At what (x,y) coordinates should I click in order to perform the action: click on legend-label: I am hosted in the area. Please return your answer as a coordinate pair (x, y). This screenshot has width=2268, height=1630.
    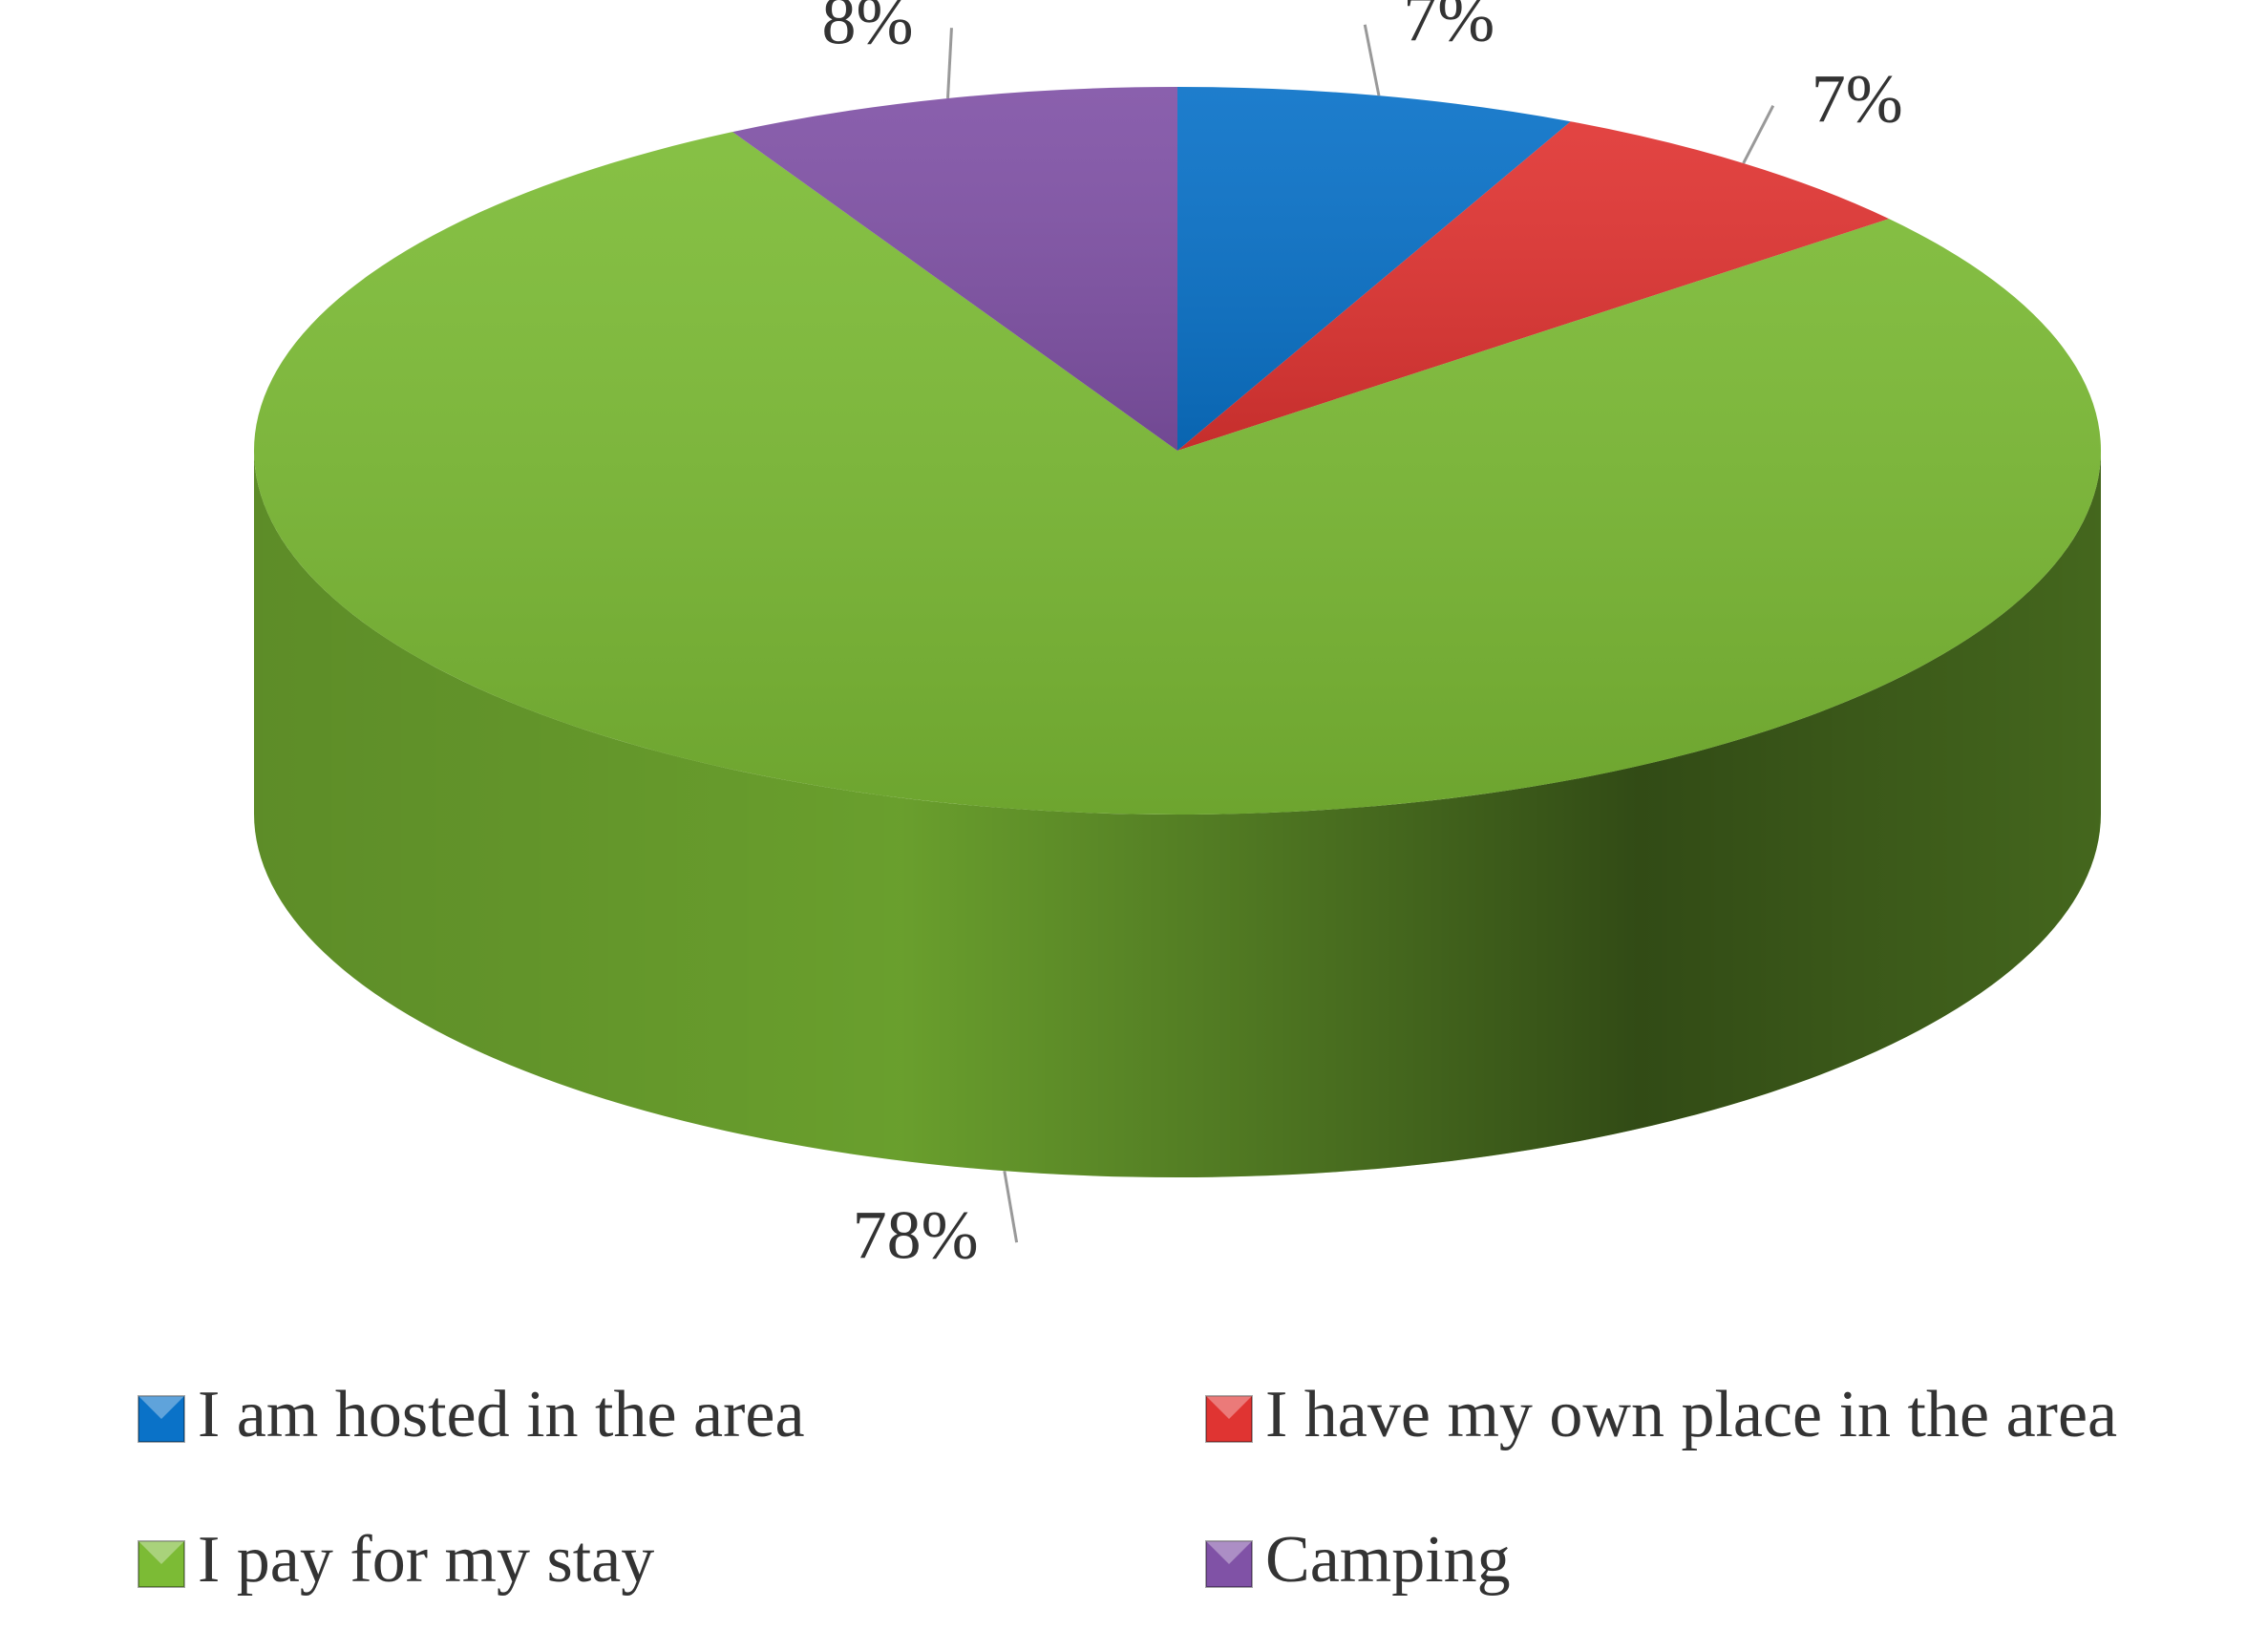
    Looking at the image, I should click on (502, 1414).